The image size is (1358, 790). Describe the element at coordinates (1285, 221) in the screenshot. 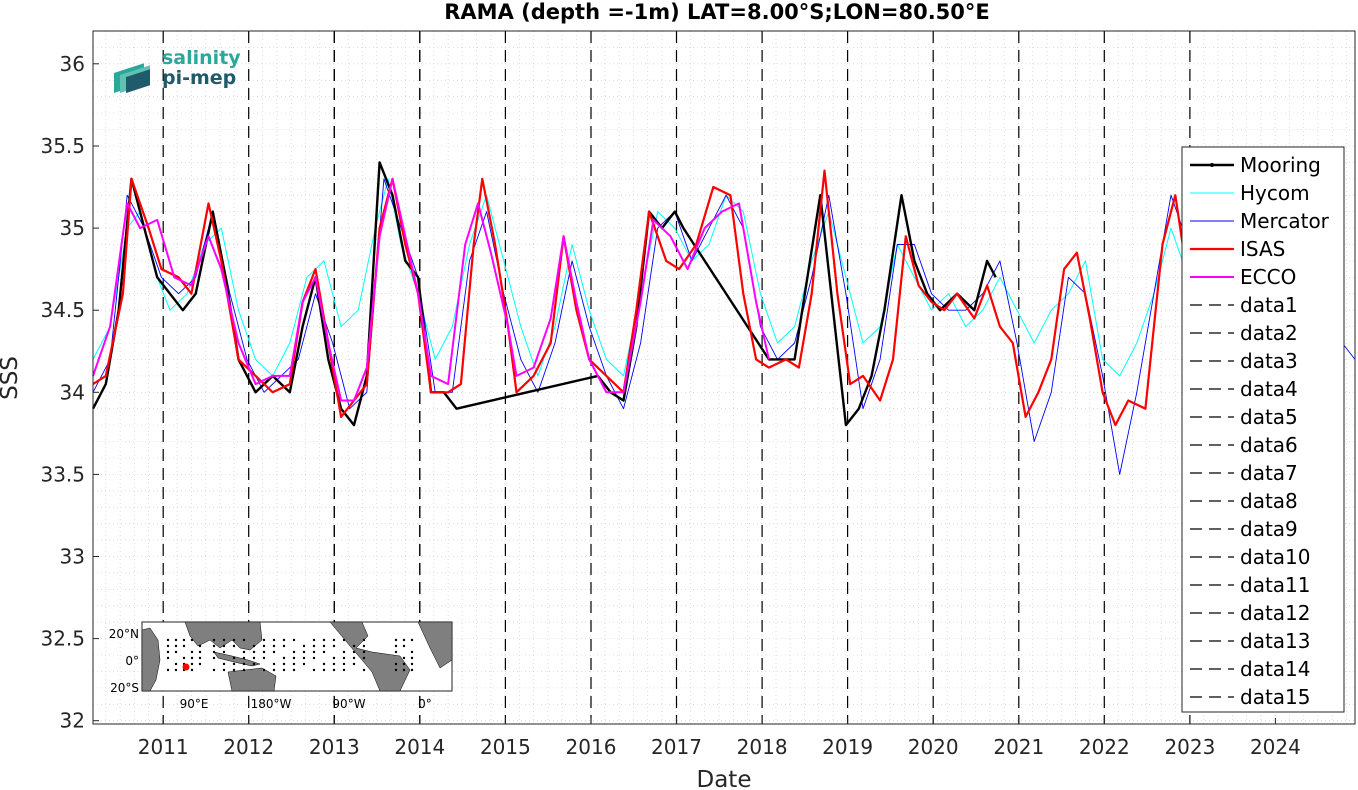

I see `legend-label-mercator: Mercator` at that location.